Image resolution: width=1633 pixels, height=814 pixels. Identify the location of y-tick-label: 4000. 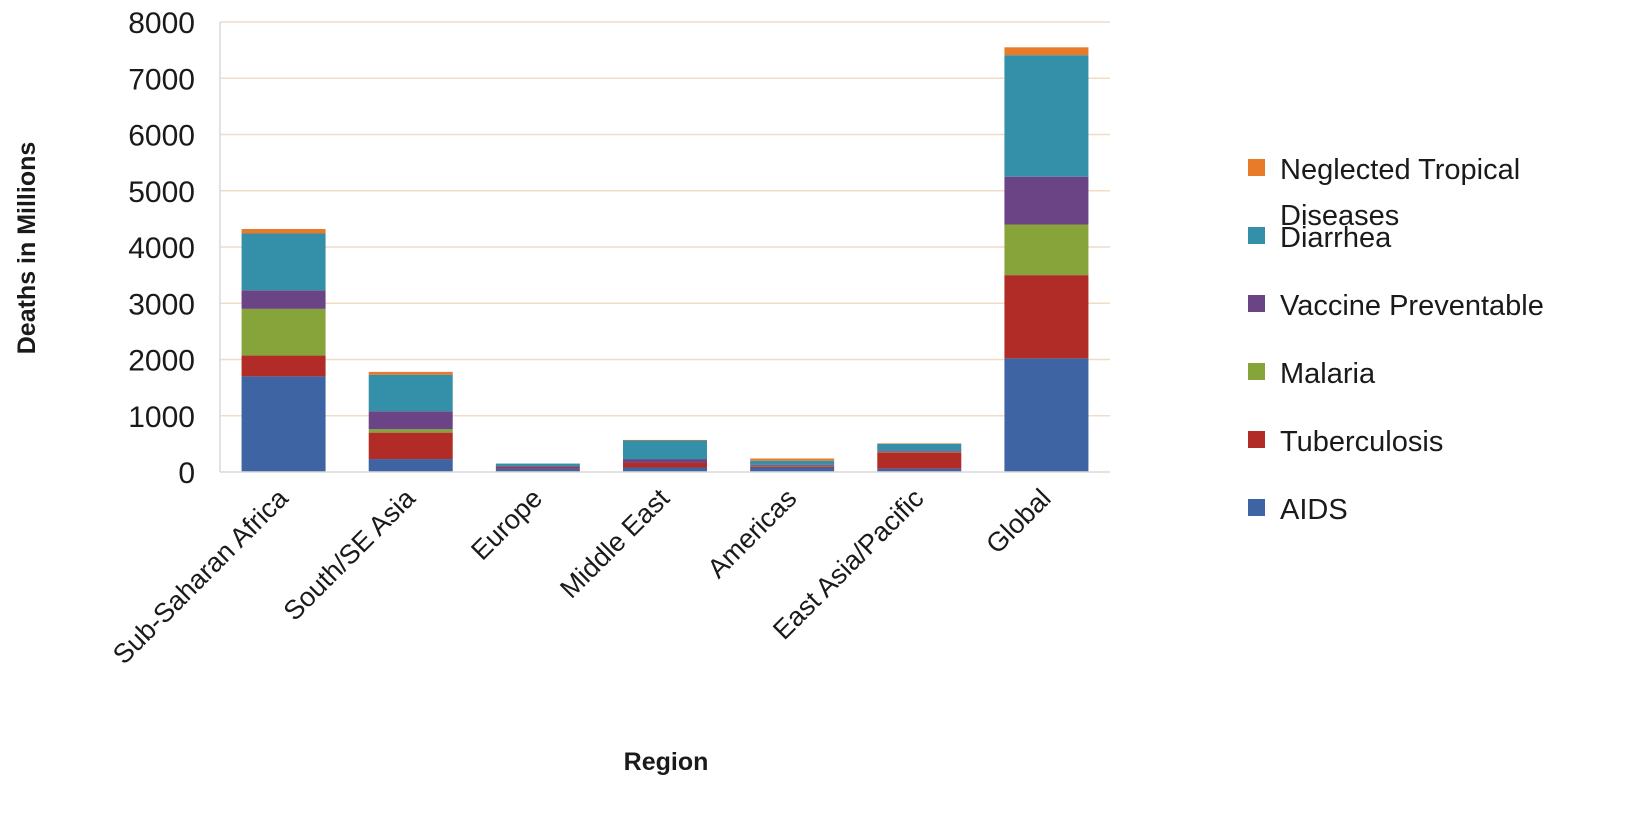
(161, 248).